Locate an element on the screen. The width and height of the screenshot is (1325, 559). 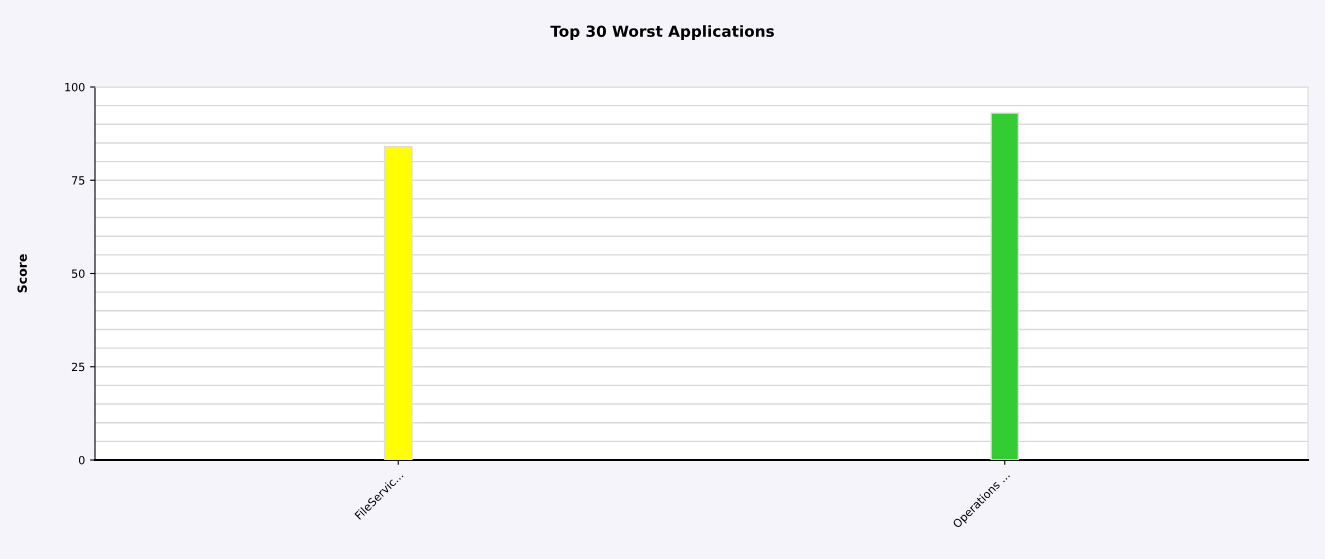
y-tick-label: 100 is located at coordinates (75, 87).